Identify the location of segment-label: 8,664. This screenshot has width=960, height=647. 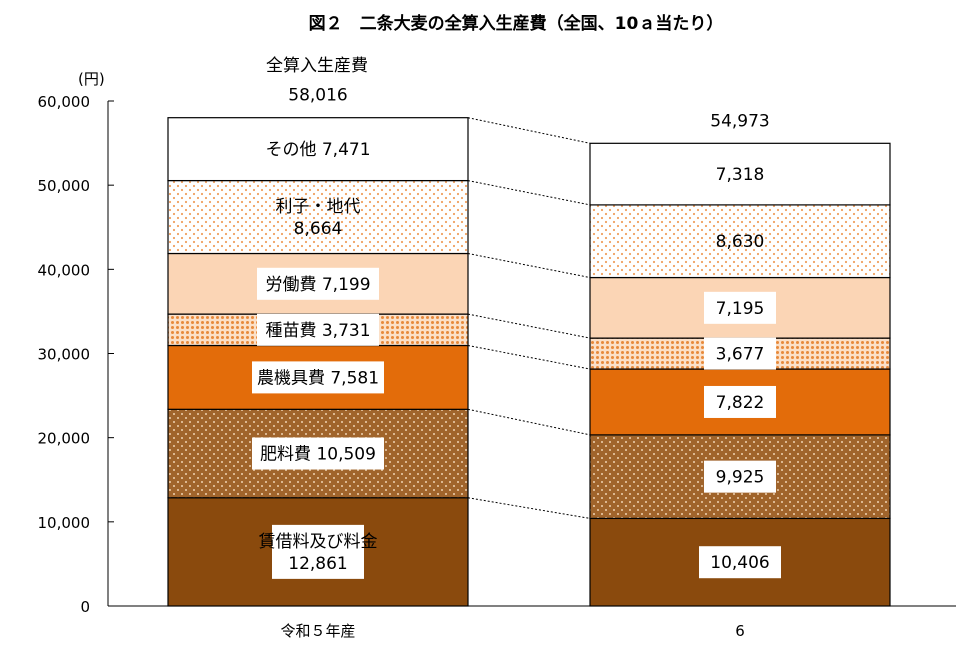
(318, 229).